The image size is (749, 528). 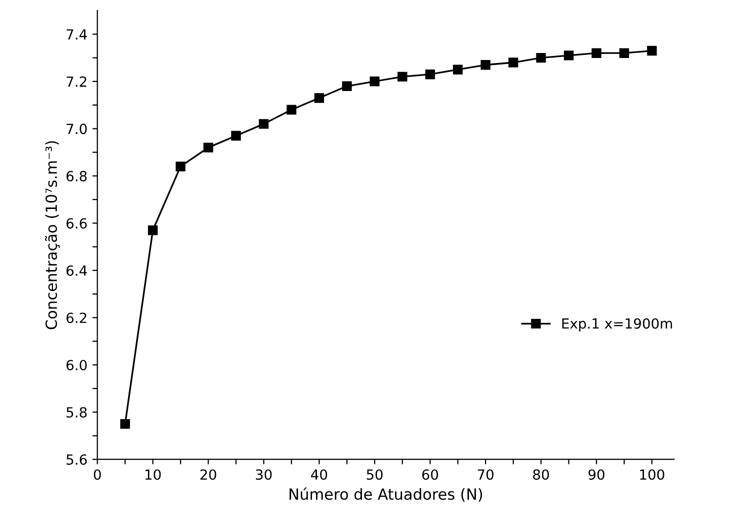 What do you see at coordinates (97, 474) in the screenshot?
I see `x-tick-label: 0` at bounding box center [97, 474].